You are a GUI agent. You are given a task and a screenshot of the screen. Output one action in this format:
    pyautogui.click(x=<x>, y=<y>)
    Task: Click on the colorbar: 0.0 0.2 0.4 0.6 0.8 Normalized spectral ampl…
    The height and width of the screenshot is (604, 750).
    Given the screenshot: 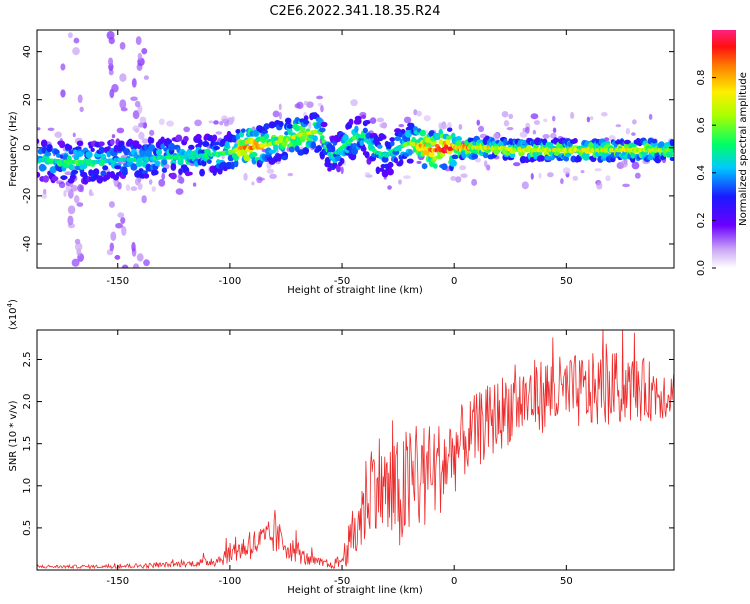 What is the action you would take?
    pyautogui.click(x=722, y=153)
    